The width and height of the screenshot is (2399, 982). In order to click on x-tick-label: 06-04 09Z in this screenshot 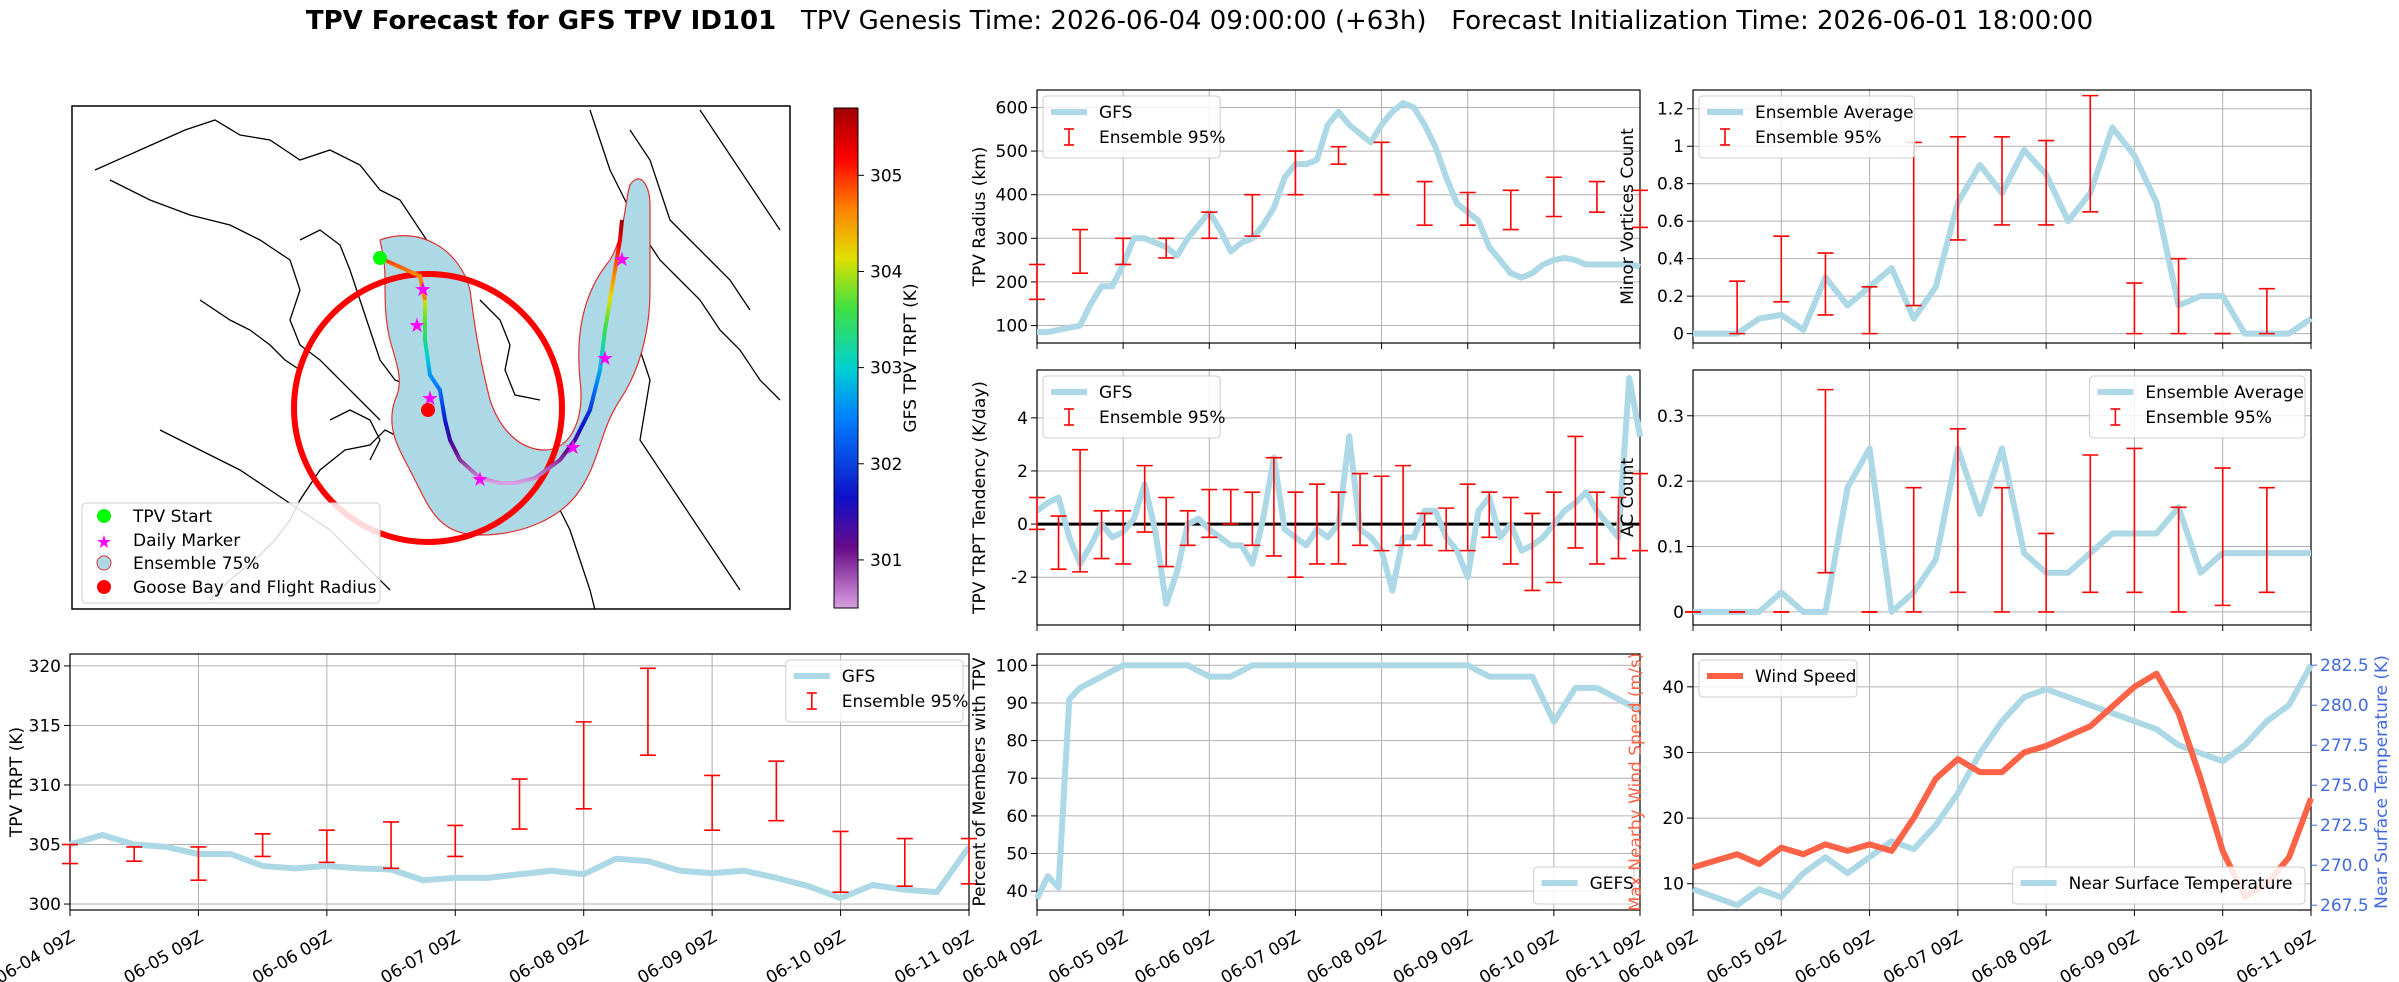, I will do `click(39, 954)`.